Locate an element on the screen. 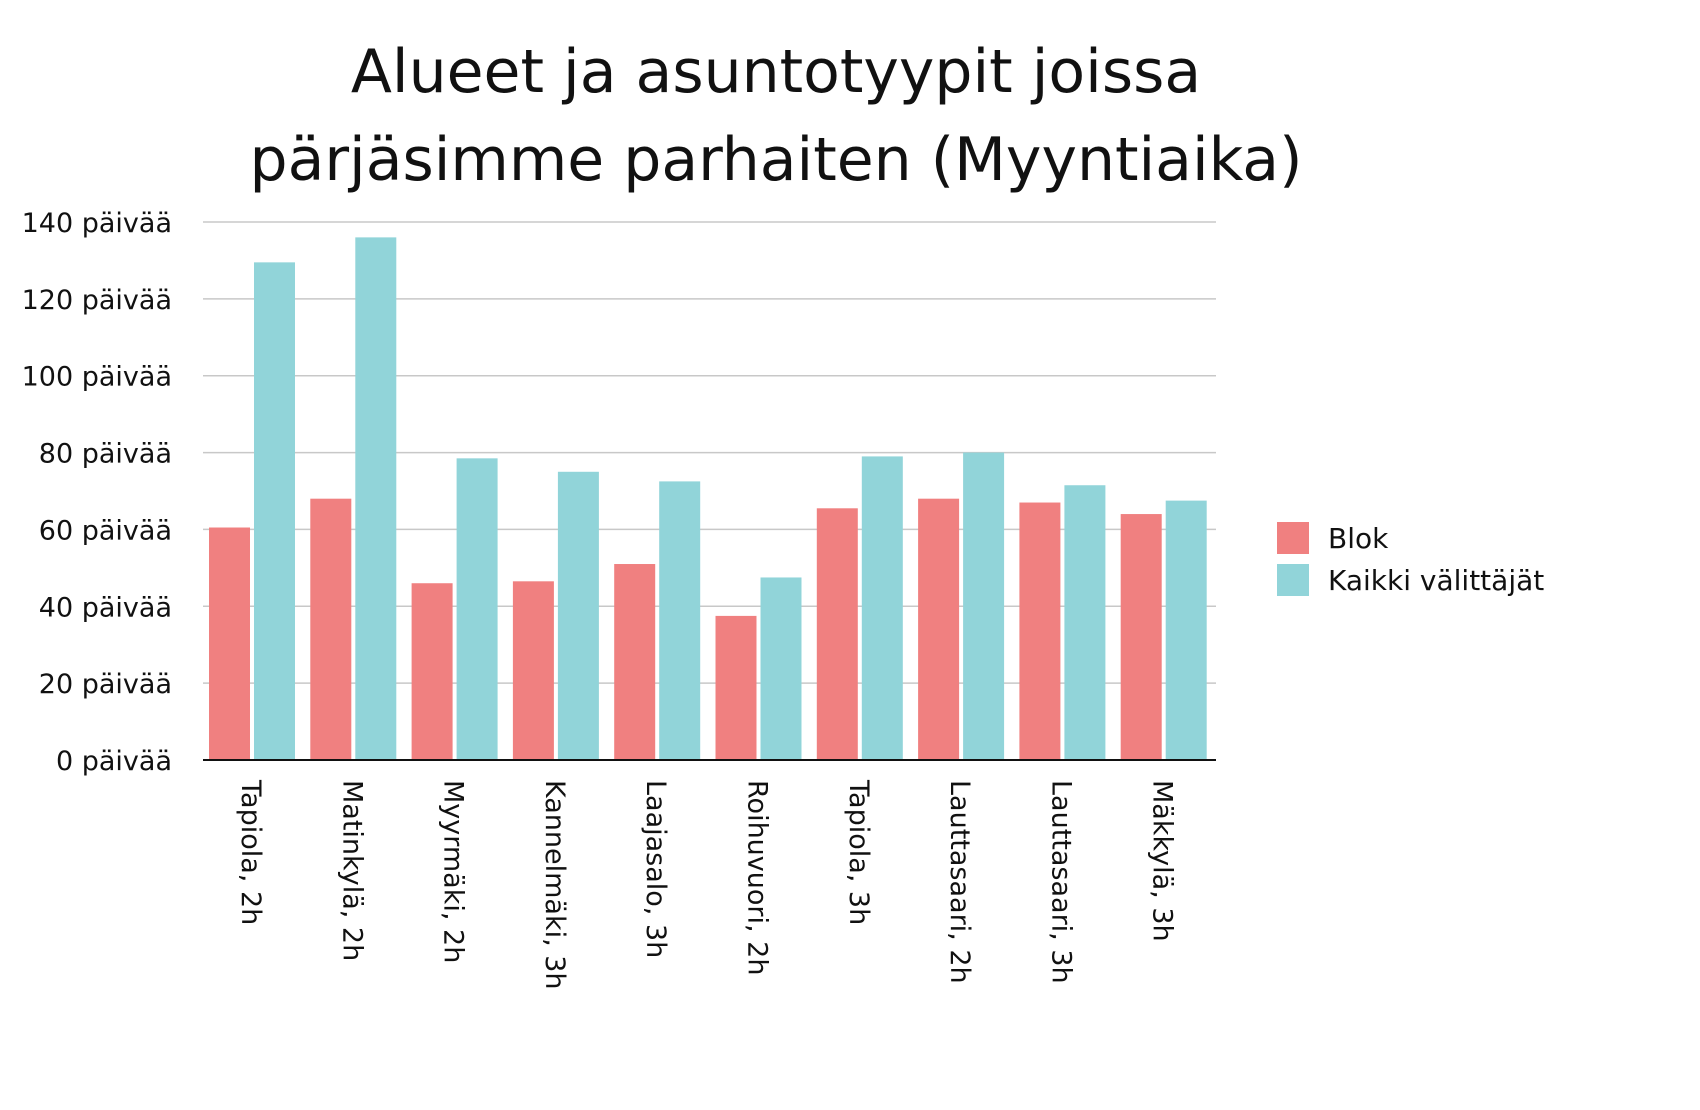 The image size is (1700, 1110). y-tick-label: 120 päivää is located at coordinates (97, 300).